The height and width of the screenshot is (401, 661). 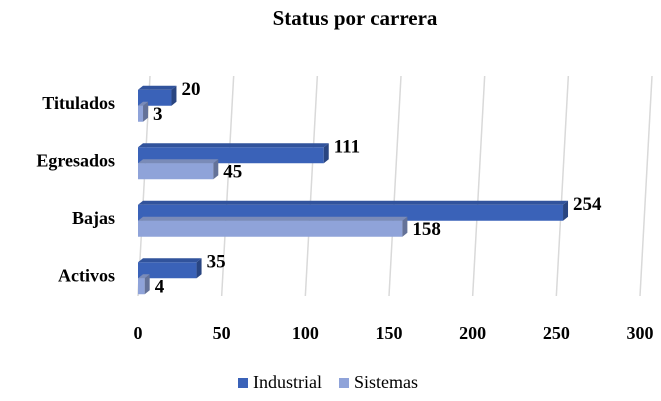 What do you see at coordinates (426, 229) in the screenshot?
I see `data-label: 158` at bounding box center [426, 229].